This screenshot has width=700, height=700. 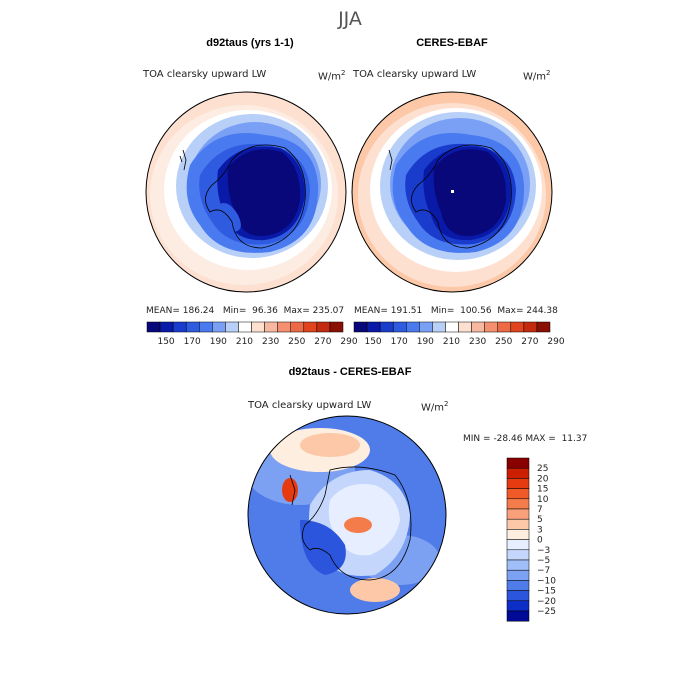 I want to click on panel-units-difference: W/m2, so click(x=435, y=407).